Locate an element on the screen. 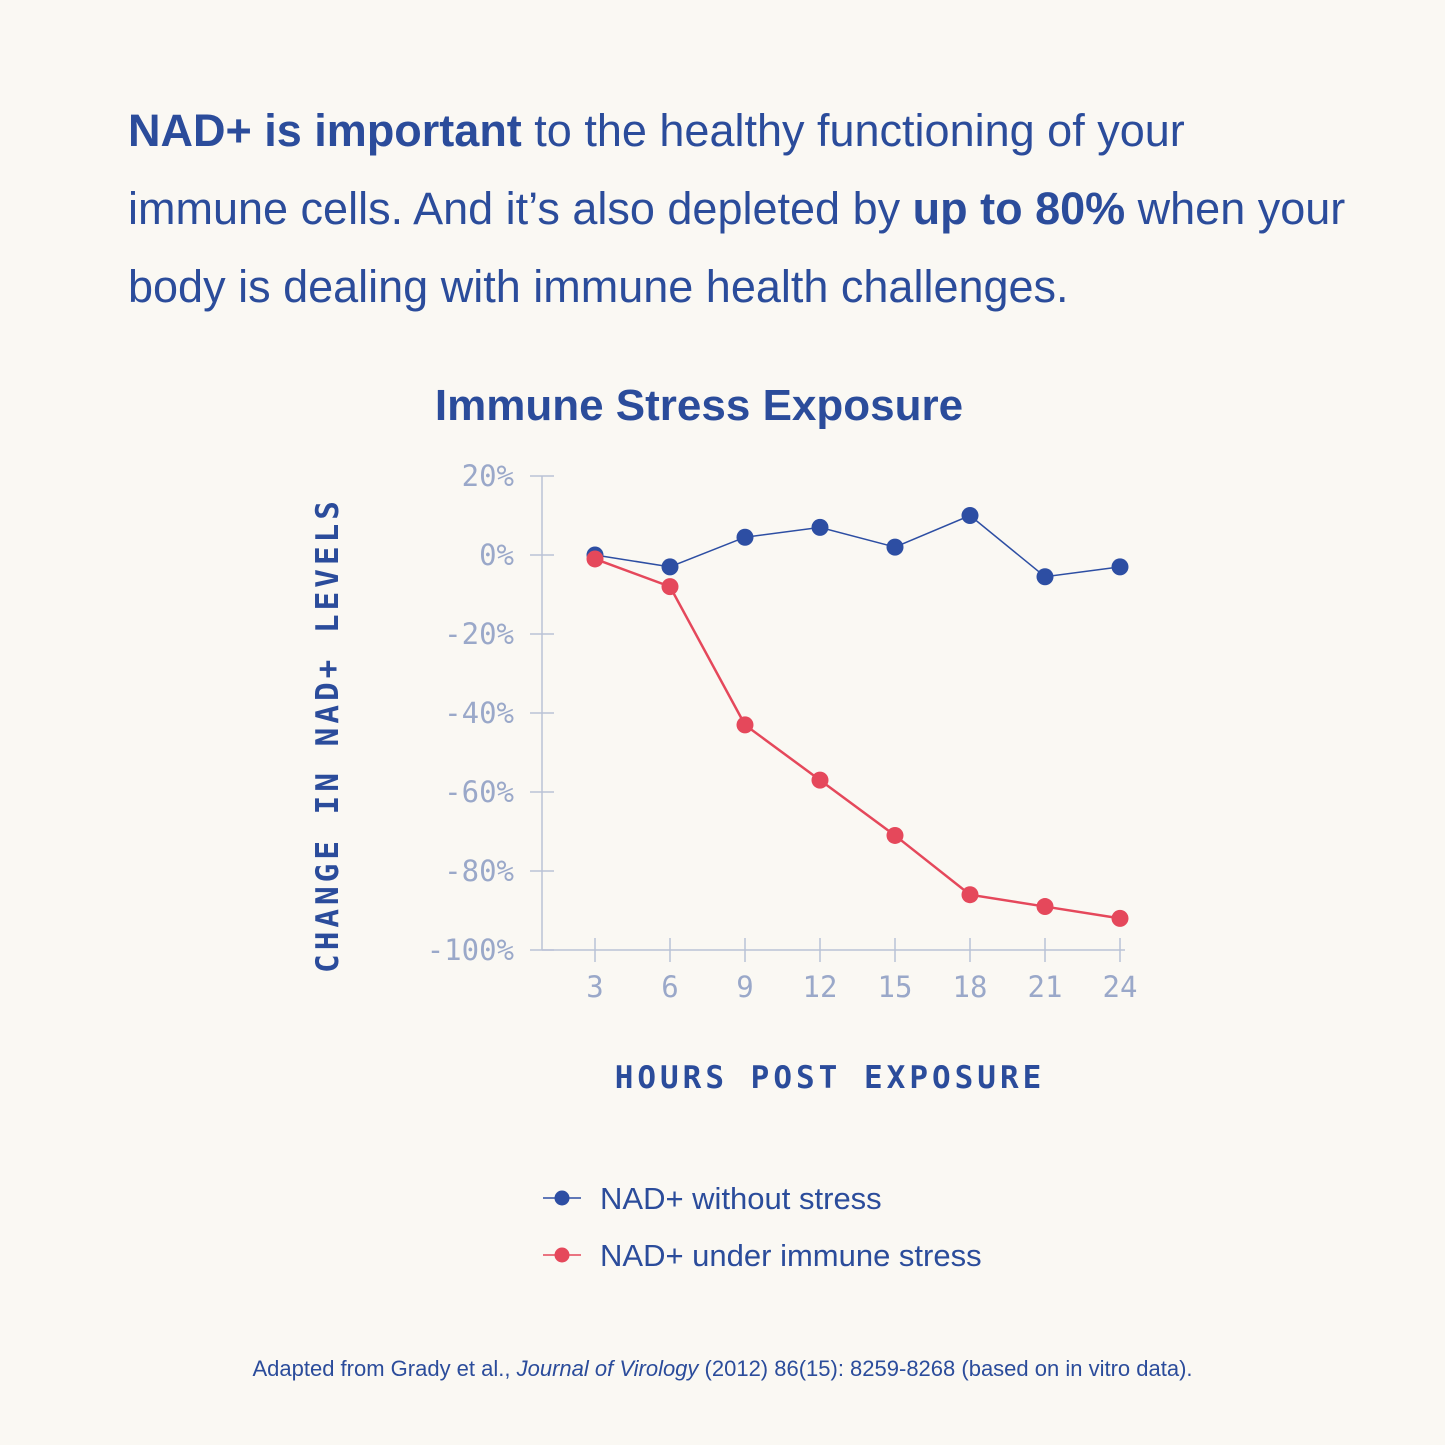  legend-label: NAD+ under immune stress is located at coordinates (791, 1255).